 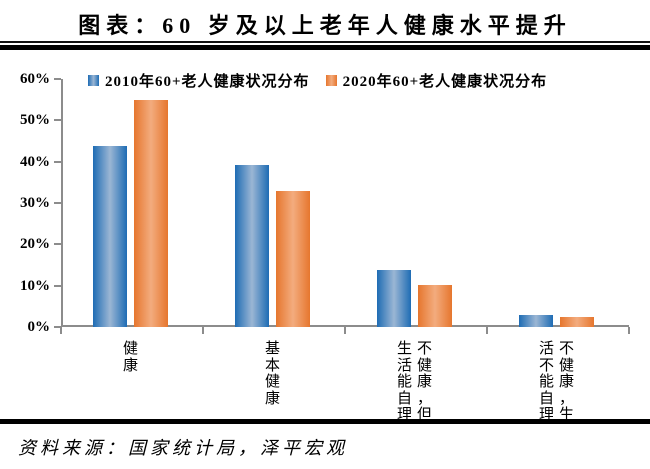 What do you see at coordinates (317, 80) in the screenshot?
I see `legend: 2010年60+老人健康状况分布 2020年60+老人健康状况分布` at bounding box center [317, 80].